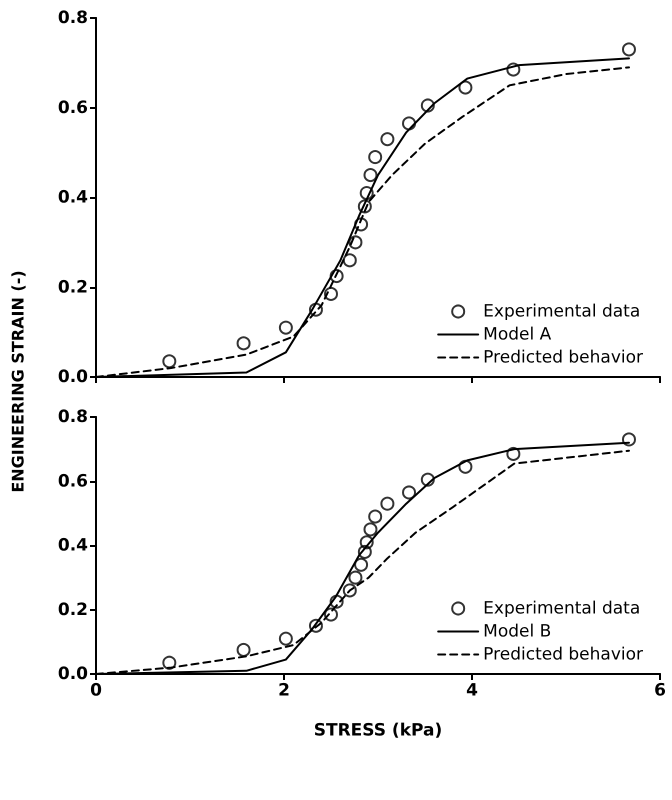 This screenshot has height=800, width=672. Describe the element at coordinates (378, 730) in the screenshot. I see `x-axis-title: STRESS (kPa)` at that location.